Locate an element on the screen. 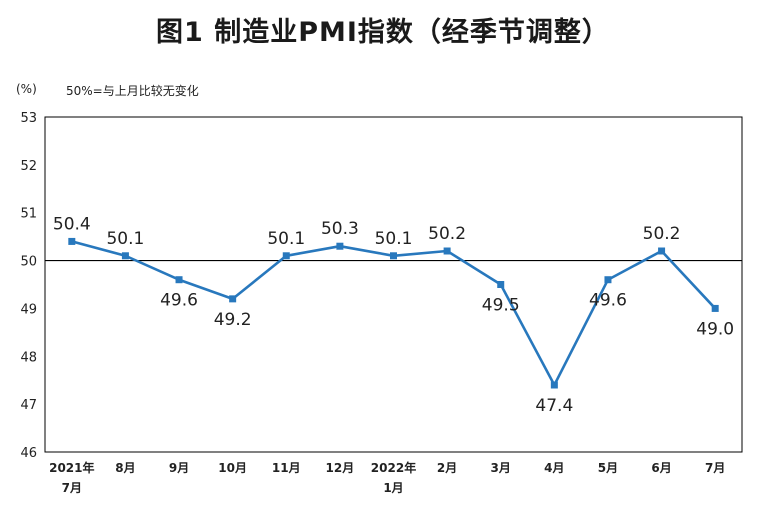 Image resolution: width=766 pixels, height=524 pixels. reference-note: 50%=与上月比较无变化 is located at coordinates (132, 91).